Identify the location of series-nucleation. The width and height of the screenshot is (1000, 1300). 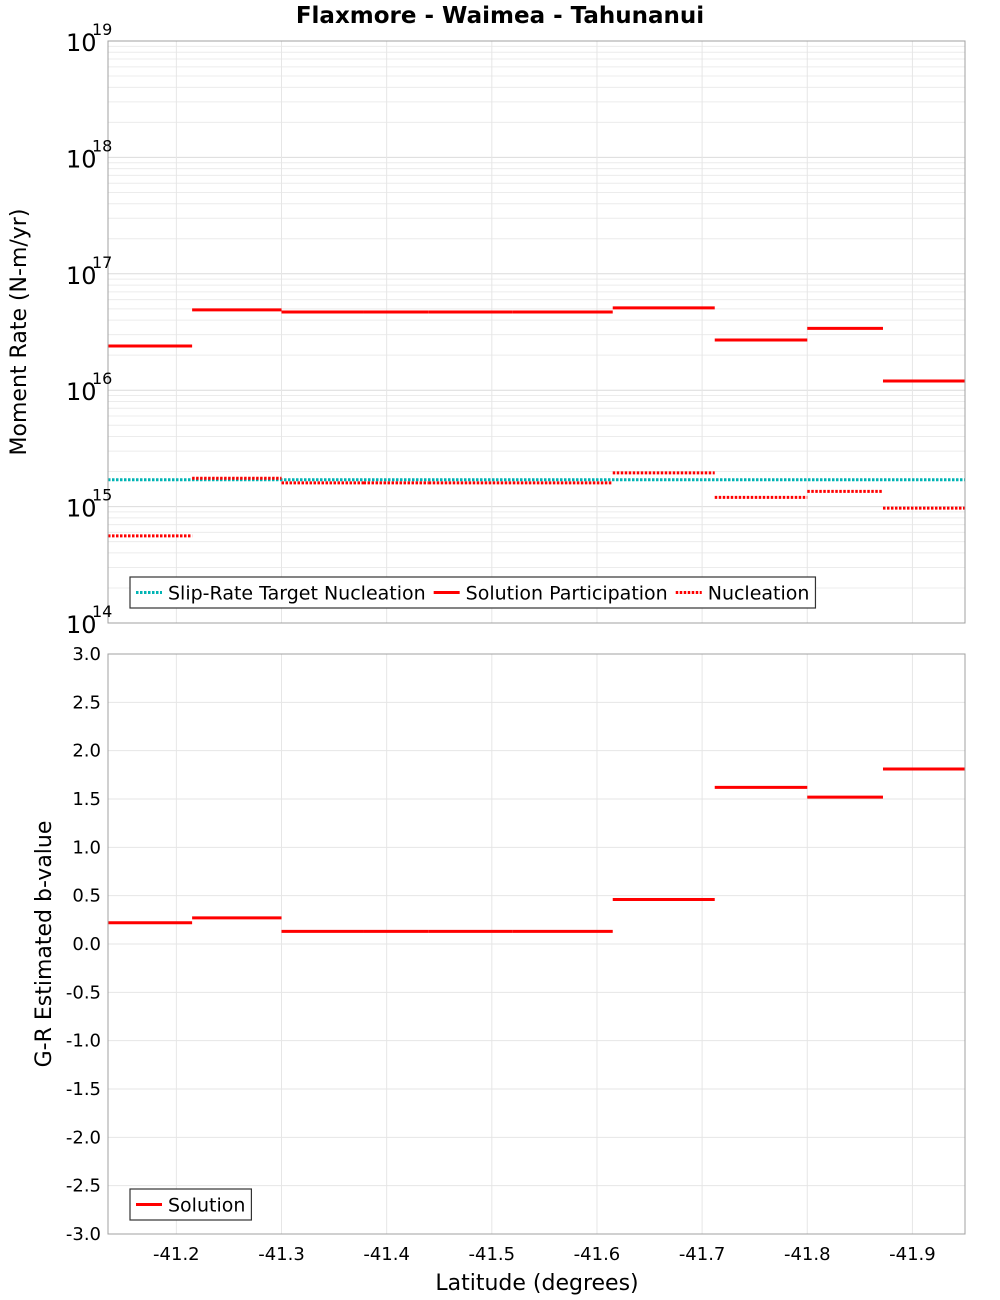
(536, 504).